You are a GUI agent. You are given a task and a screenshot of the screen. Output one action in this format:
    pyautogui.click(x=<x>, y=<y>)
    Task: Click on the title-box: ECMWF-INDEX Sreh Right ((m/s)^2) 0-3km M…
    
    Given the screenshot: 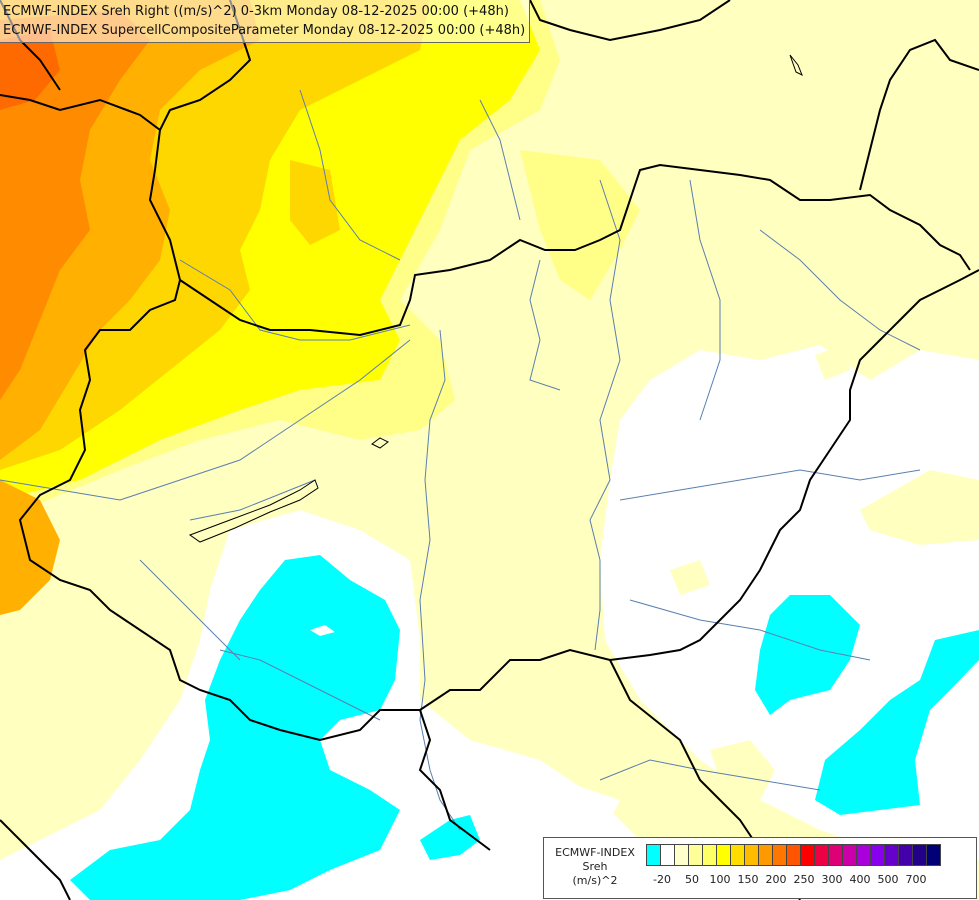 What is the action you would take?
    pyautogui.click(x=265, y=21)
    